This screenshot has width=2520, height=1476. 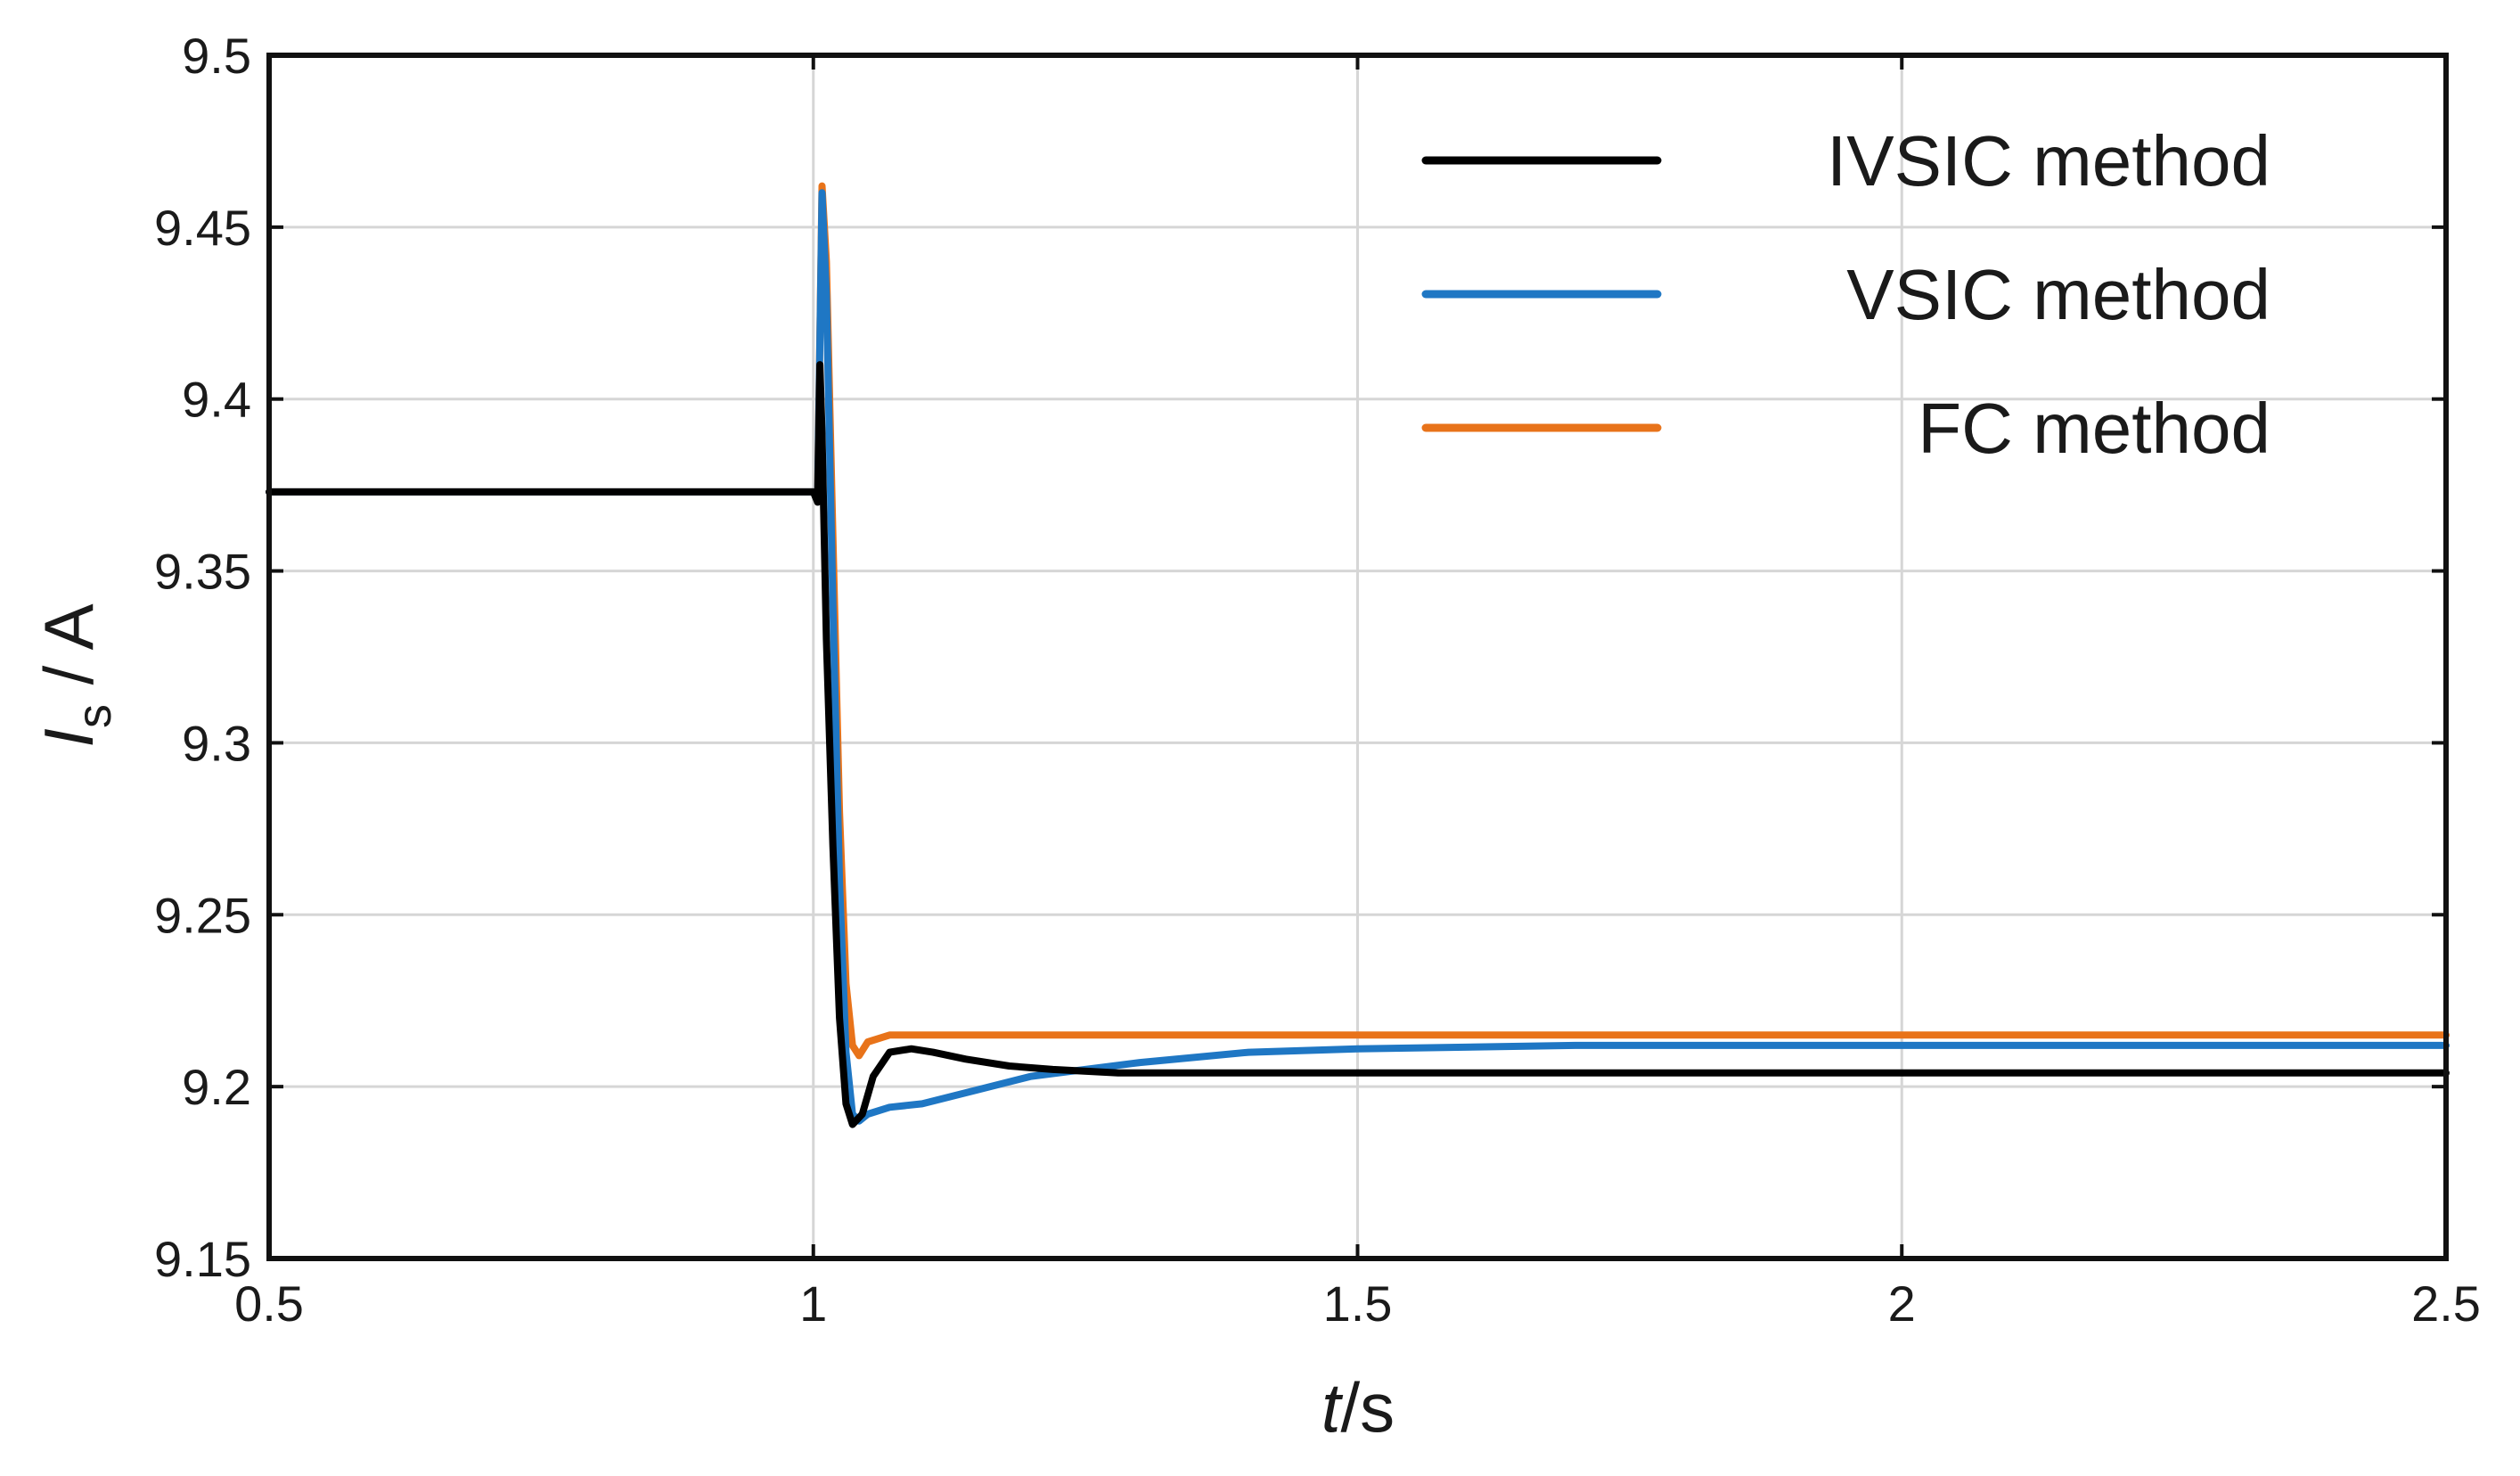 What do you see at coordinates (2446, 1303) in the screenshot?
I see `x-tick-label: 2.5` at bounding box center [2446, 1303].